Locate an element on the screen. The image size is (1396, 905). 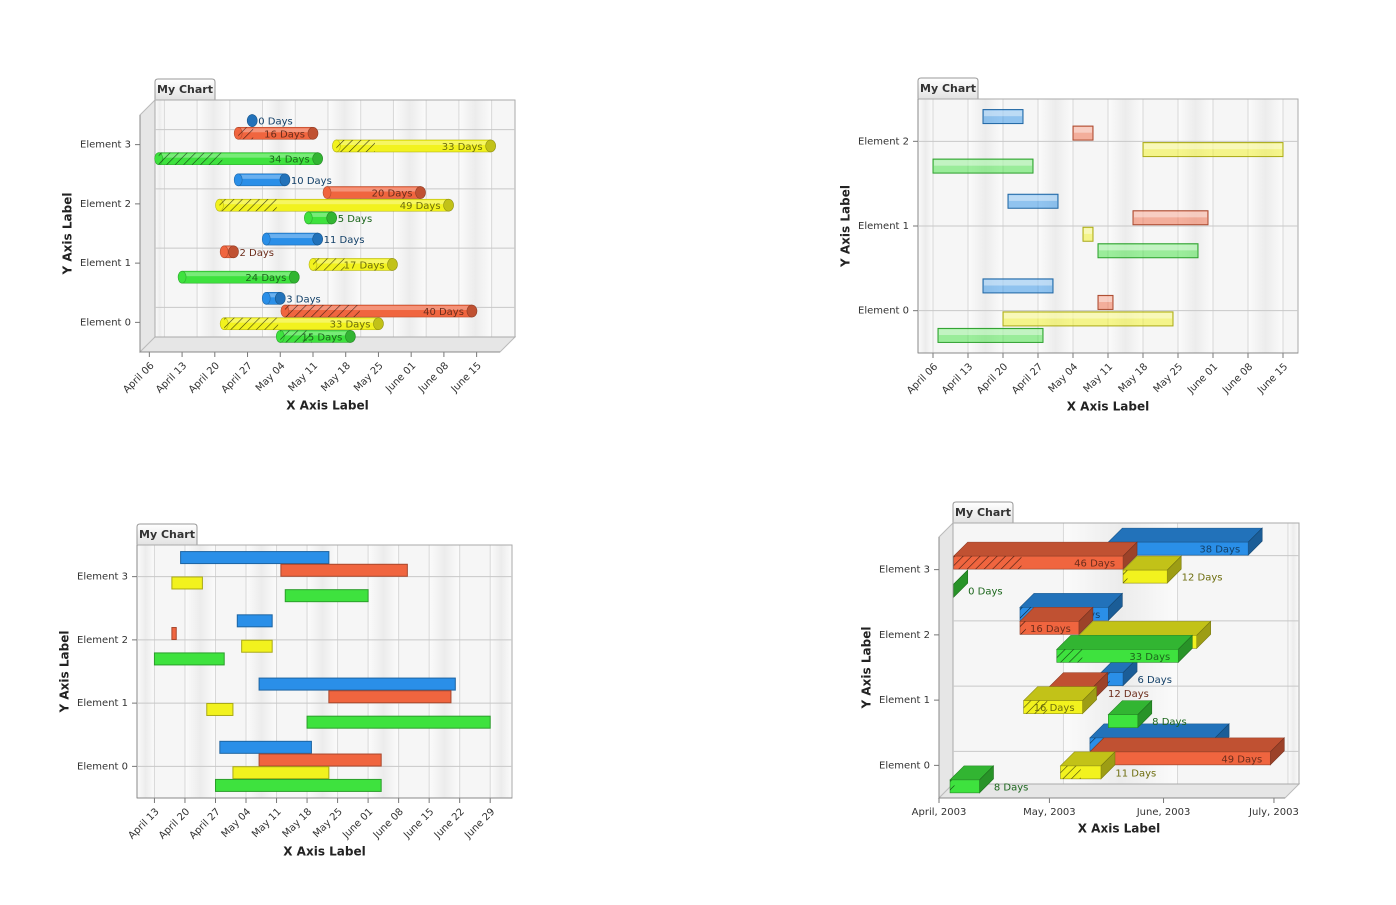
x-tick-label: May 25 is located at coordinates (1169, 378).